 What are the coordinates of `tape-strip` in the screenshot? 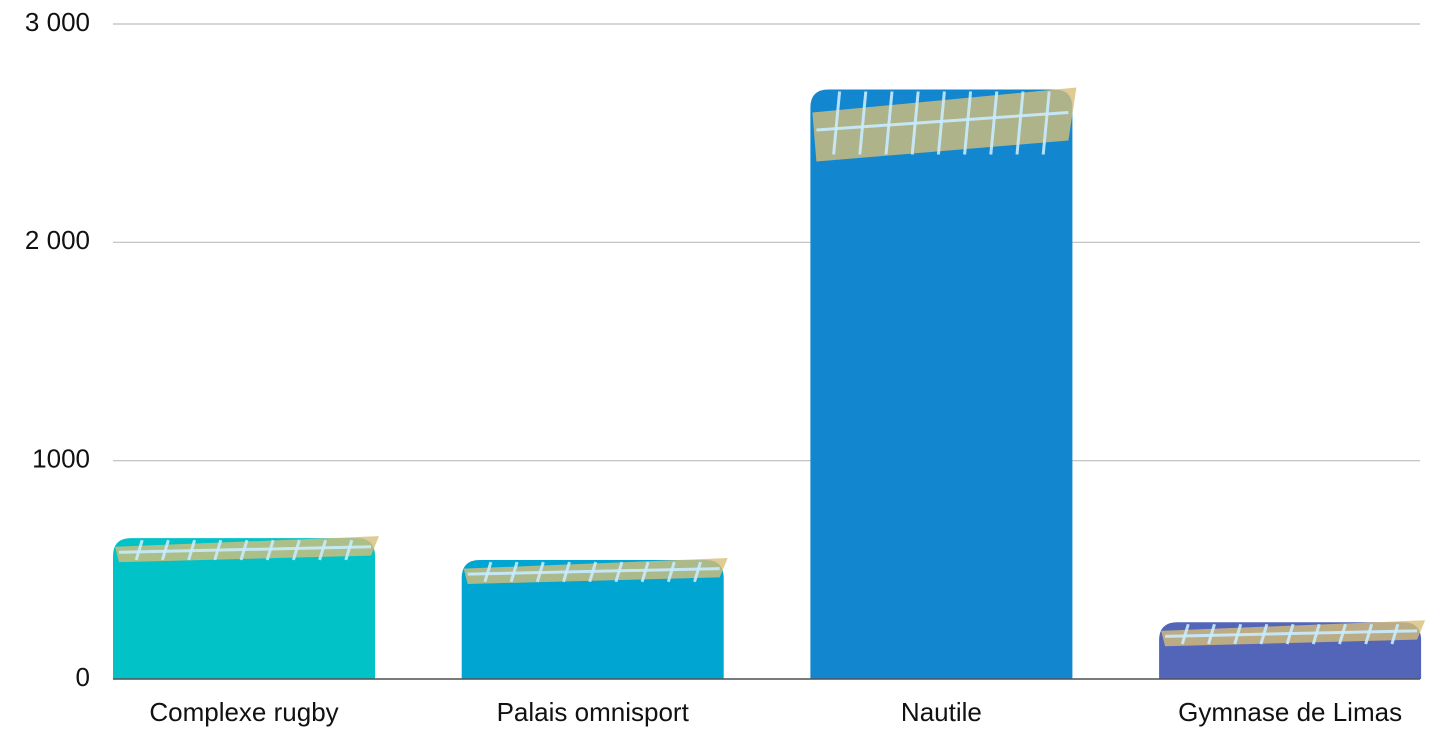 It's located at (944, 124).